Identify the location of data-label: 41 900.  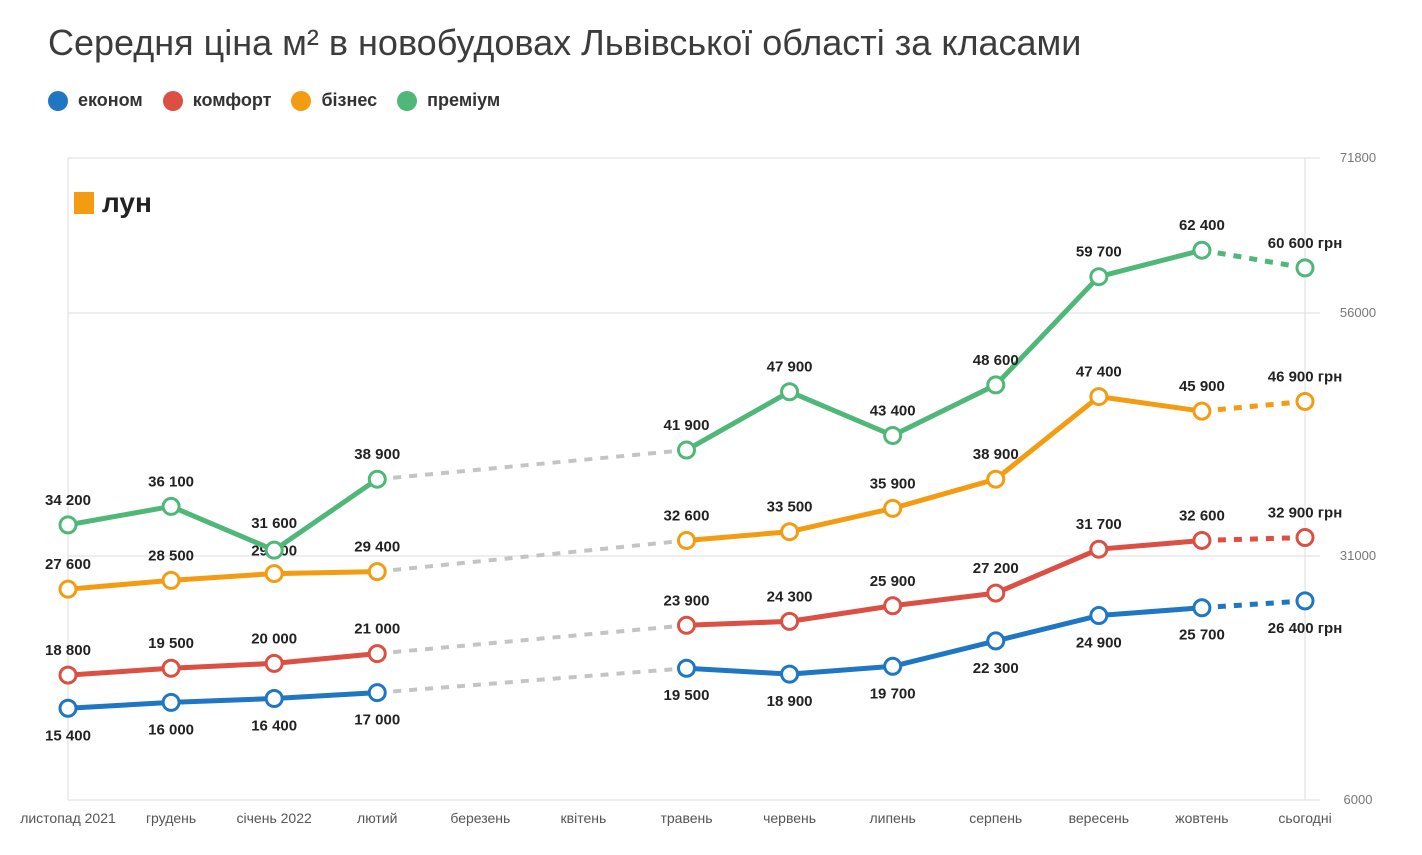
(687, 425).